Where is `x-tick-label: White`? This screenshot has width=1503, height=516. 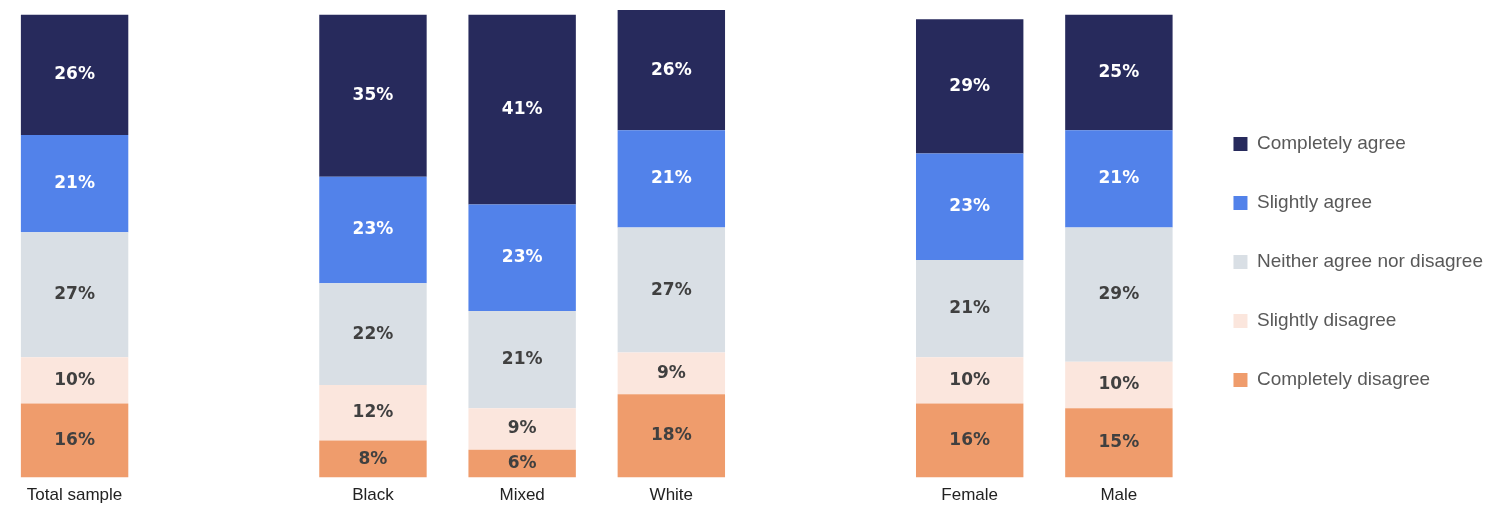 x-tick-label: White is located at coordinates (671, 495).